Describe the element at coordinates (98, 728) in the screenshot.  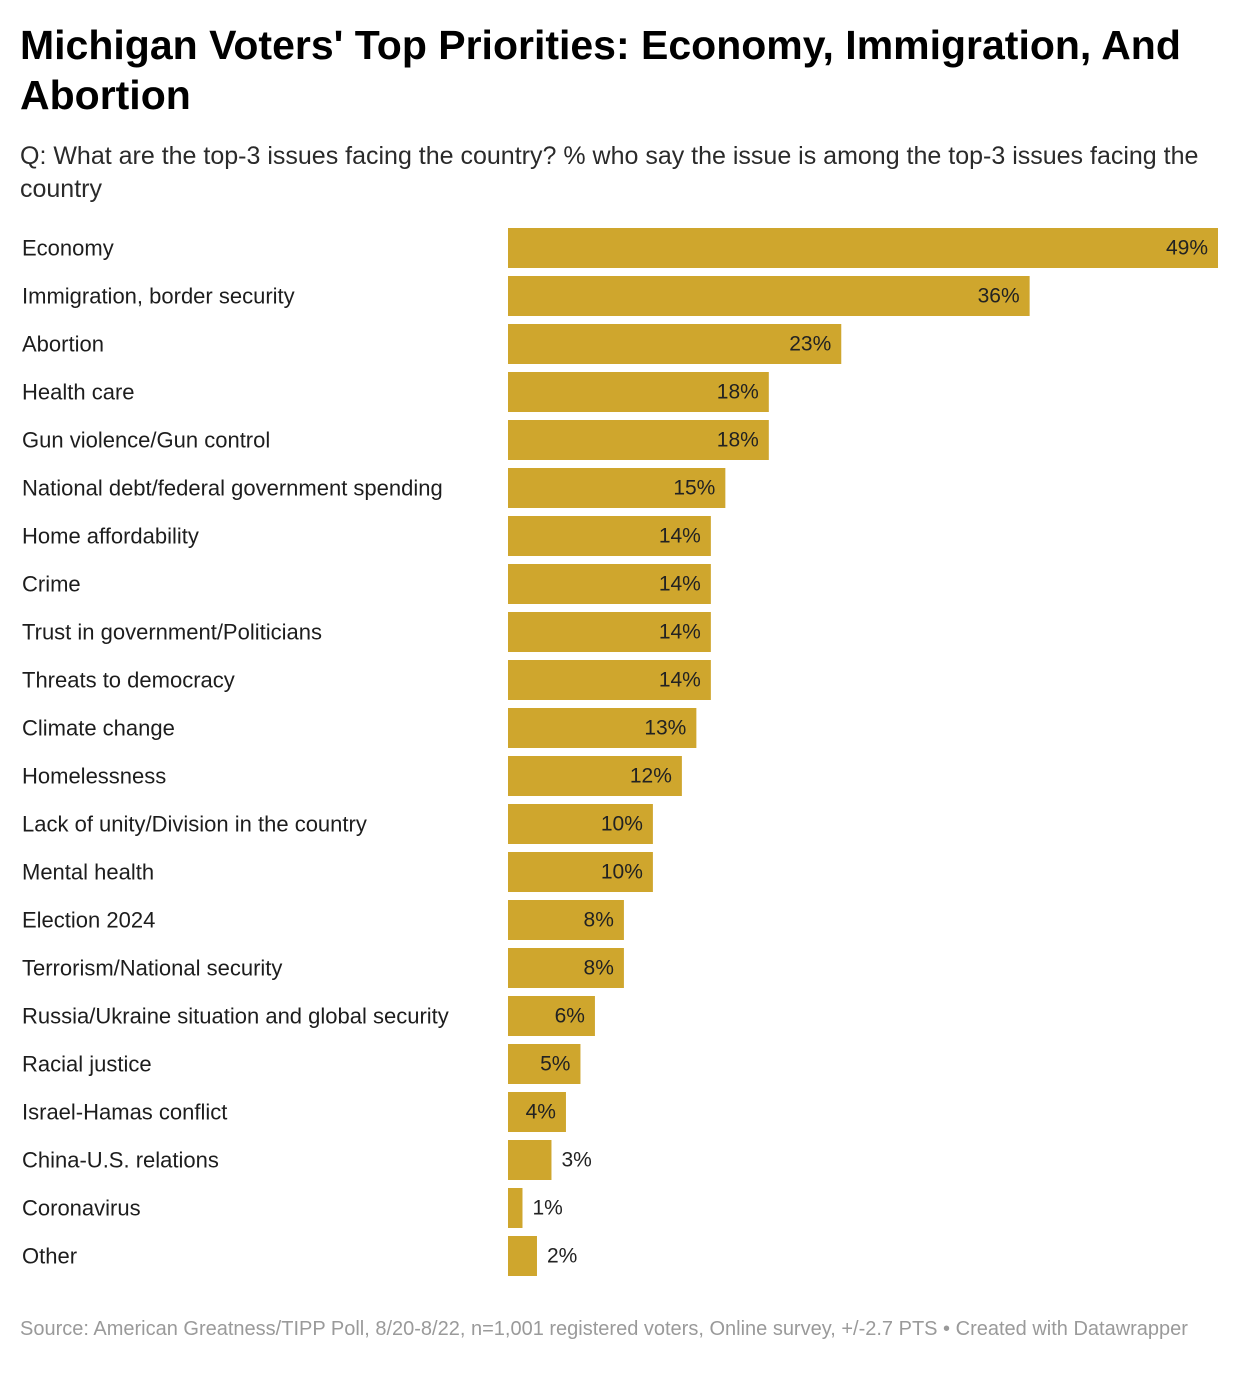
I see `category-label: Climate change` at that location.